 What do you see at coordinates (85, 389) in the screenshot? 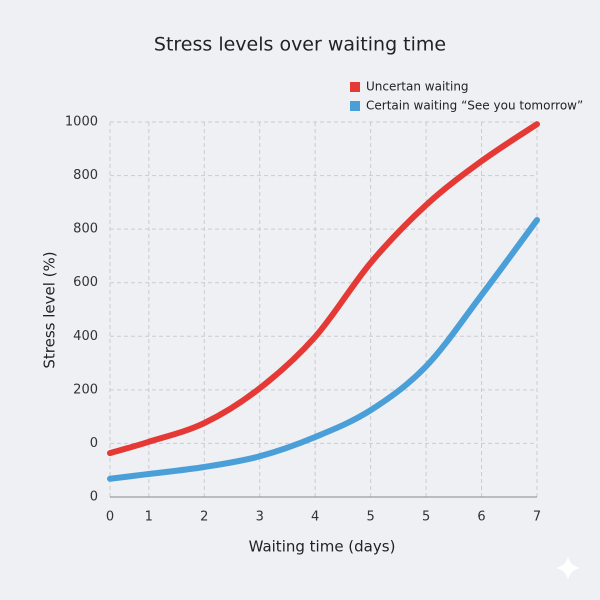
I see `y-tick-label: 200` at bounding box center [85, 389].